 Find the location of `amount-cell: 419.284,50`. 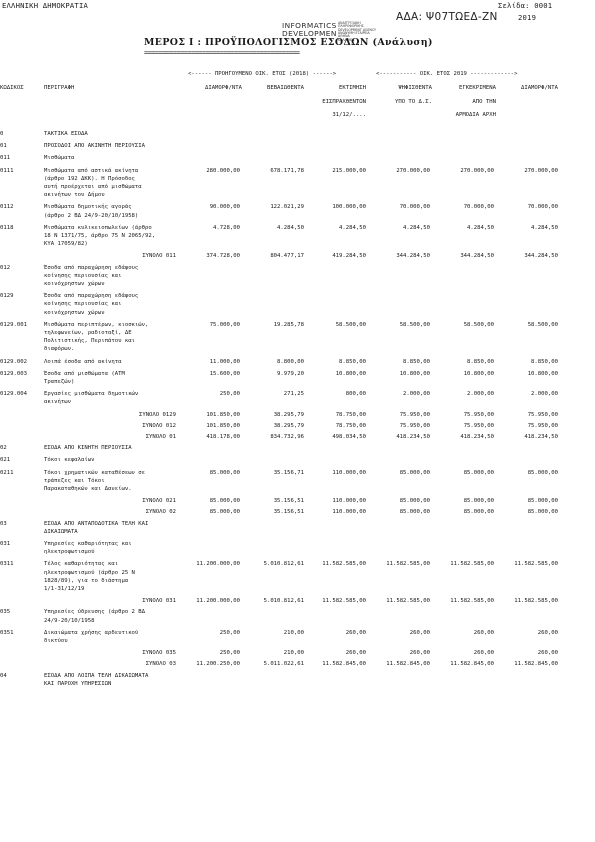

amount-cell: 419.284,50 is located at coordinates (349, 256).